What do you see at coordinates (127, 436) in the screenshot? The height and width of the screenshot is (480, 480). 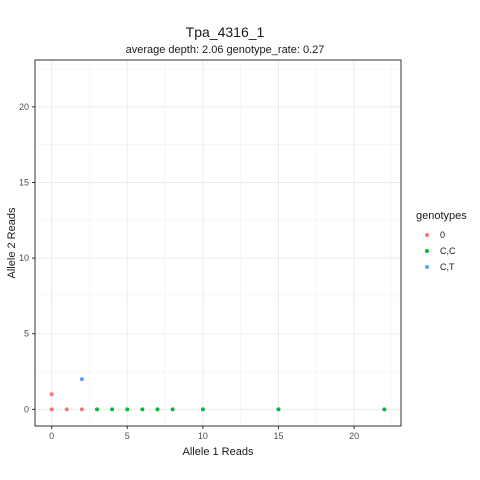 I see `x-tick-label: 5` at bounding box center [127, 436].